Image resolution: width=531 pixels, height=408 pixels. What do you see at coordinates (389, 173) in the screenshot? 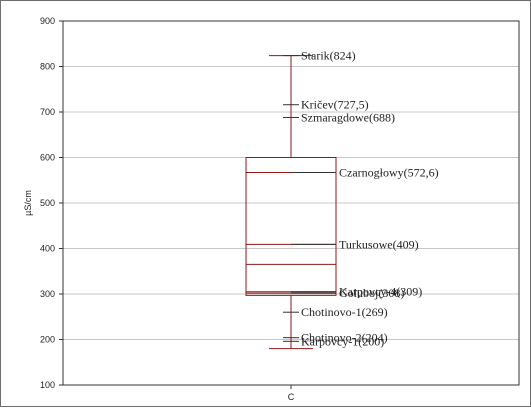
I see `point-label: Czarnogłowy(572,6)` at bounding box center [389, 173].